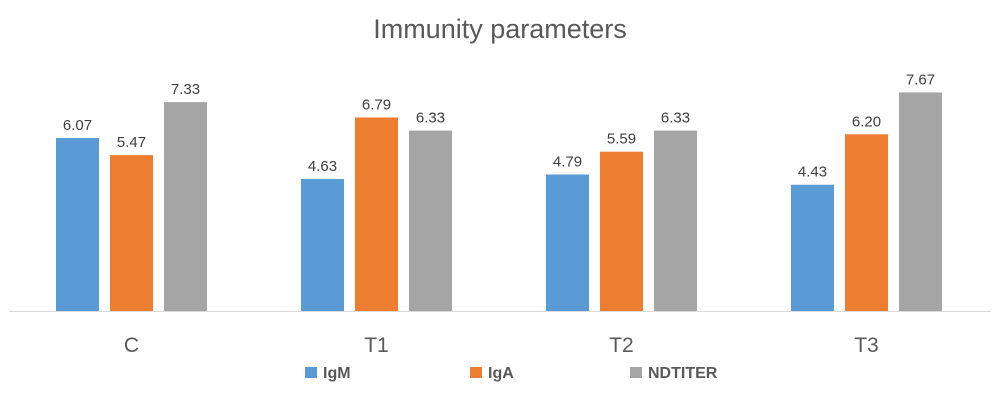 Image resolution: width=1000 pixels, height=400 pixels. Describe the element at coordinates (376, 104) in the screenshot. I see `data-label: 6.79` at that location.